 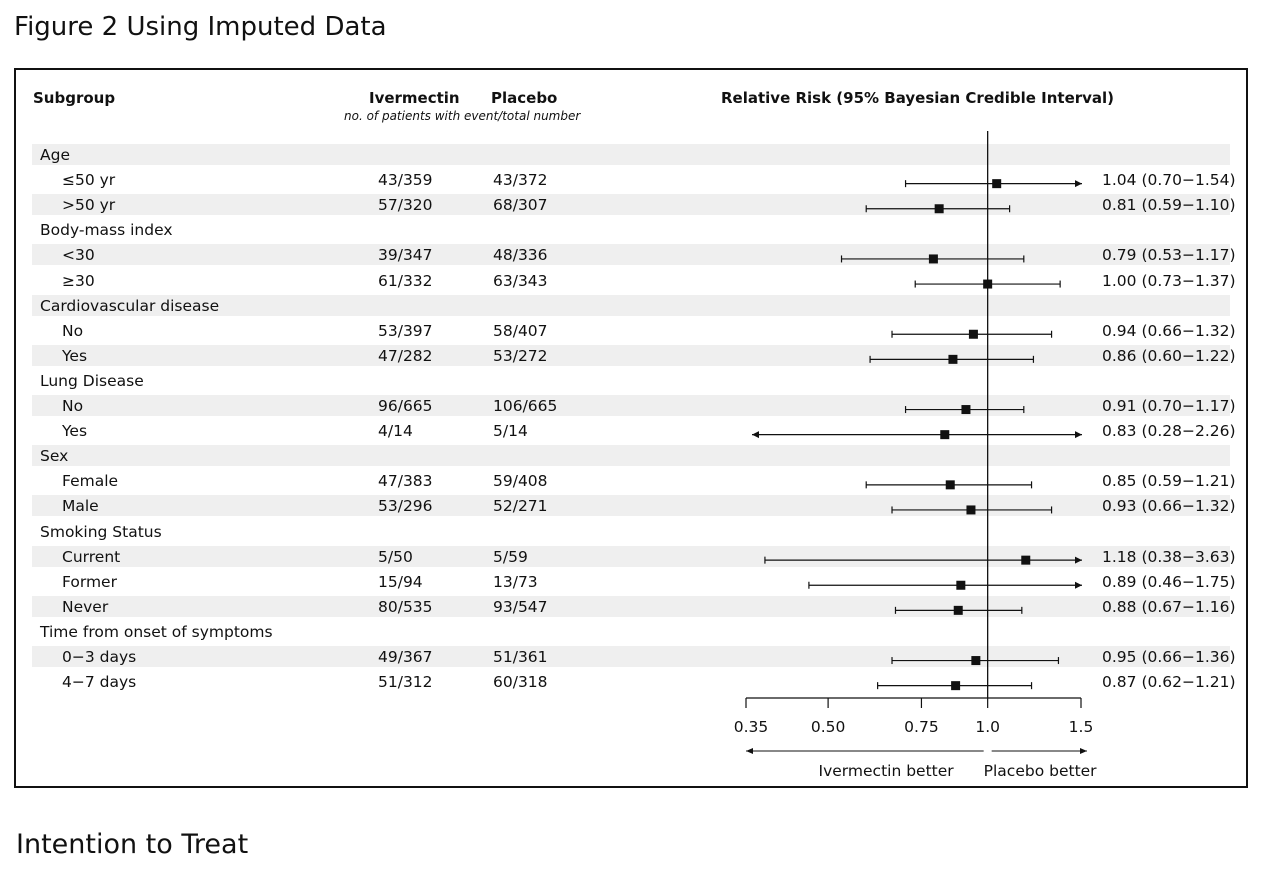 What do you see at coordinates (1169, 581) in the screenshot?
I see `relative-risk-value: 0.89 (0.46−1.75)` at bounding box center [1169, 581].